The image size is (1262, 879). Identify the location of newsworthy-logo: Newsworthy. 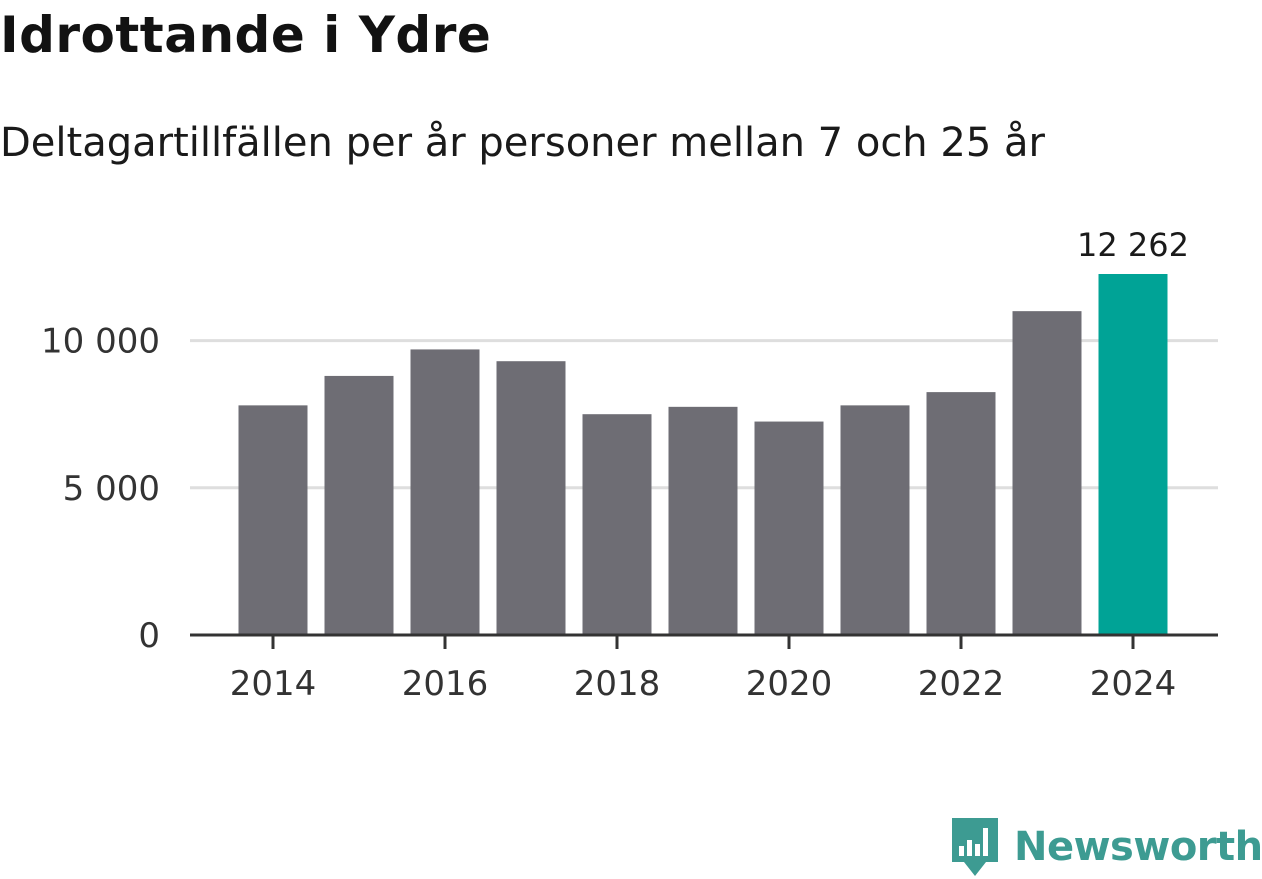
(1106, 847).